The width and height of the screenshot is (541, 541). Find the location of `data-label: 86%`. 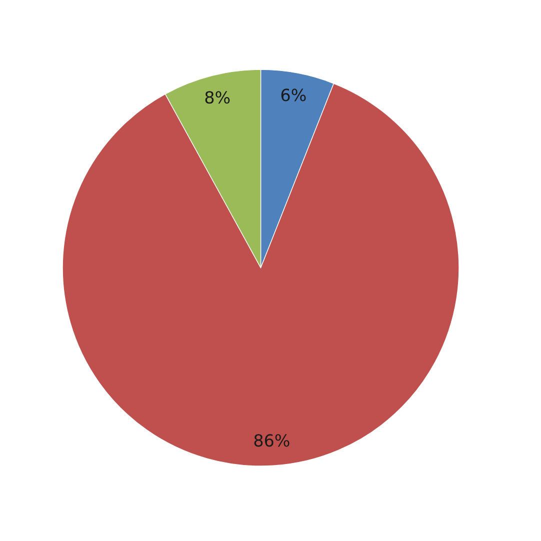

data-label: 86% is located at coordinates (272, 440).